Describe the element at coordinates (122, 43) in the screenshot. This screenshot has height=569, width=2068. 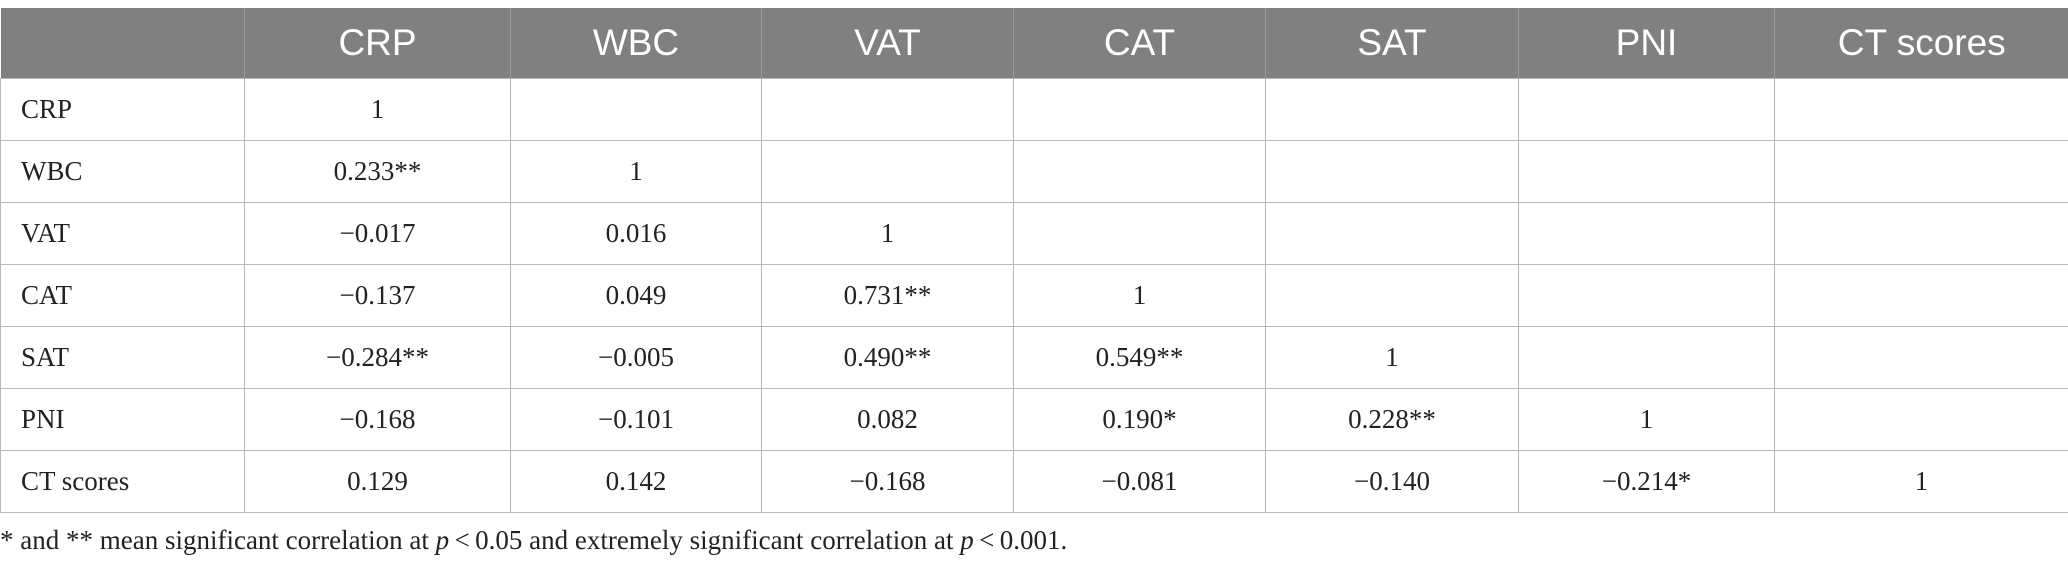
I see `column-header-corner` at that location.